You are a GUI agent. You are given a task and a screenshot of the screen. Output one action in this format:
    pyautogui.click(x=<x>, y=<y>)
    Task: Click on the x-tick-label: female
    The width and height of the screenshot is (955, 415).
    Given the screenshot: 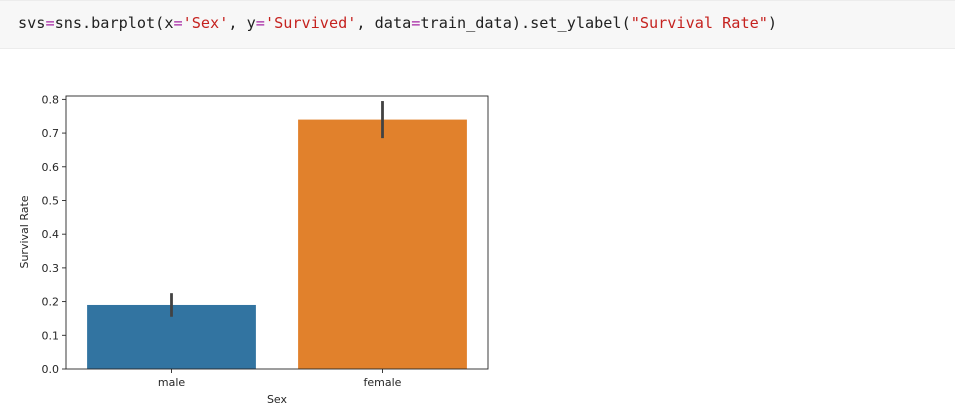 What is the action you would take?
    pyautogui.click(x=383, y=382)
    